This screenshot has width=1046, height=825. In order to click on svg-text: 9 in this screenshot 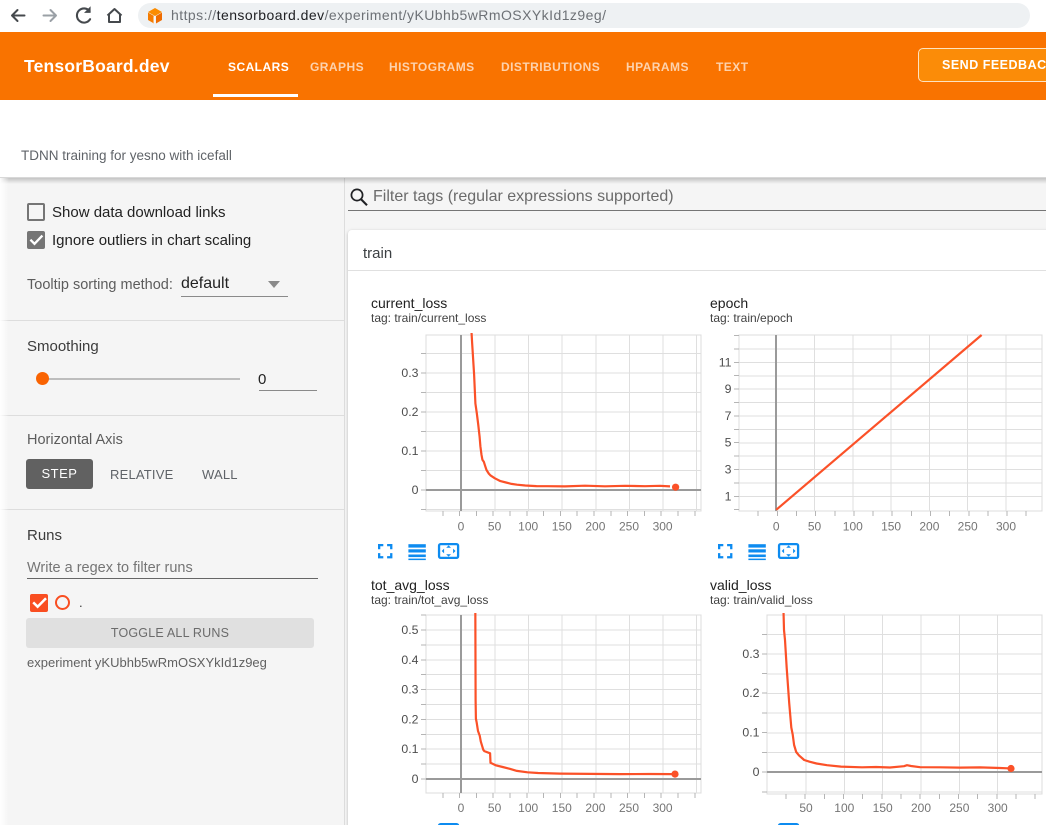, I will do `click(728, 389)`.